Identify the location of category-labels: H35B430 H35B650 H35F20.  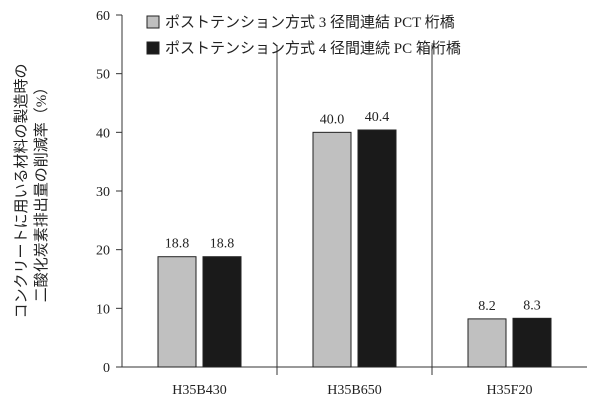
(352, 390).